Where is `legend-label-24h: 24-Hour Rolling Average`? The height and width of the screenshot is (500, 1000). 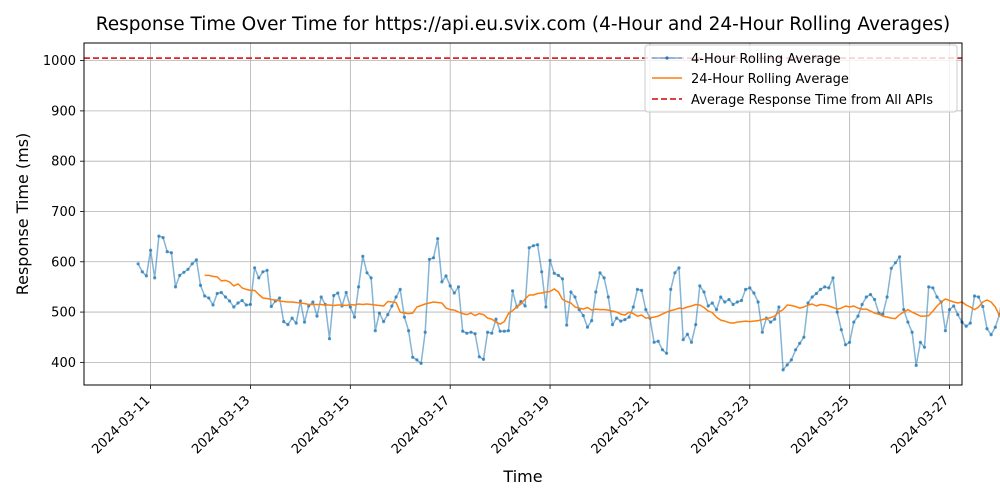 legend-label-24h: 24-Hour Rolling Average is located at coordinates (770, 79).